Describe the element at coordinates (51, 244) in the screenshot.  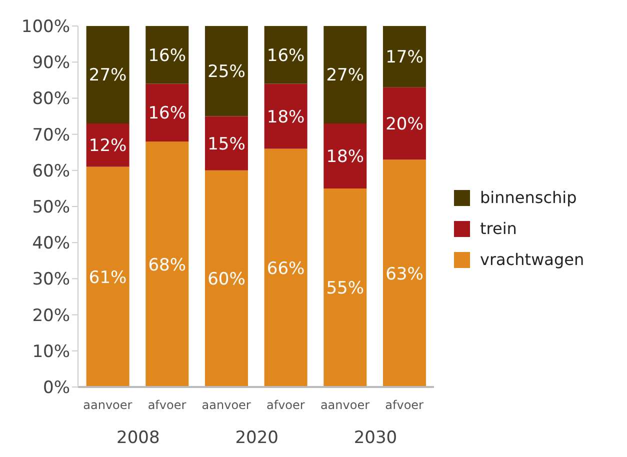
I see `y-tick-label: 40%` at that location.